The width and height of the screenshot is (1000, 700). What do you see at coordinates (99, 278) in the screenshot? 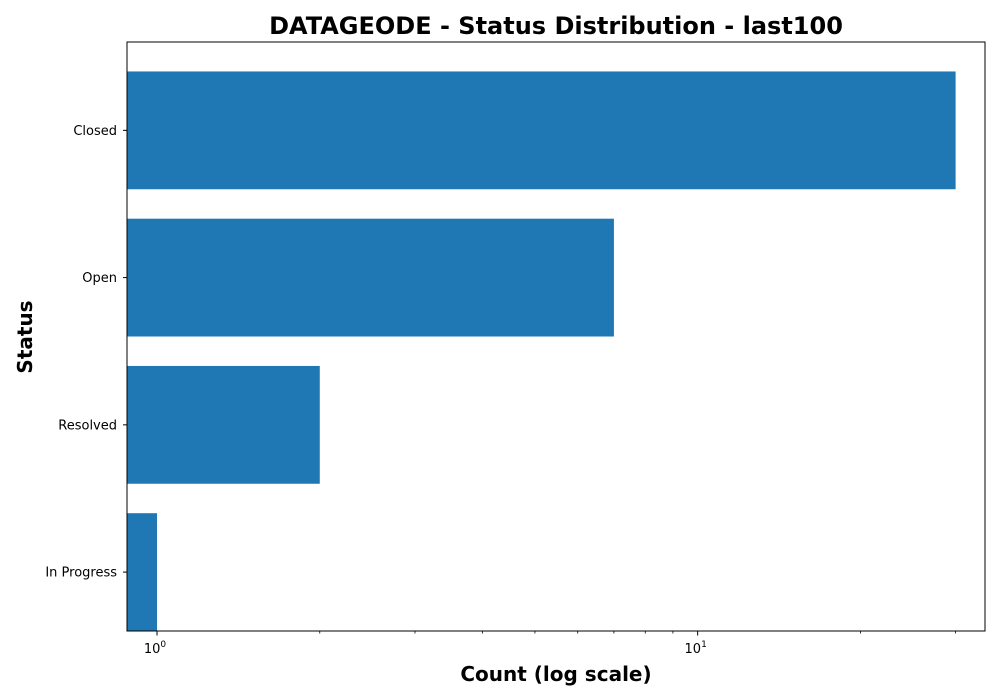
I see `y-tick-label: Open` at bounding box center [99, 278].